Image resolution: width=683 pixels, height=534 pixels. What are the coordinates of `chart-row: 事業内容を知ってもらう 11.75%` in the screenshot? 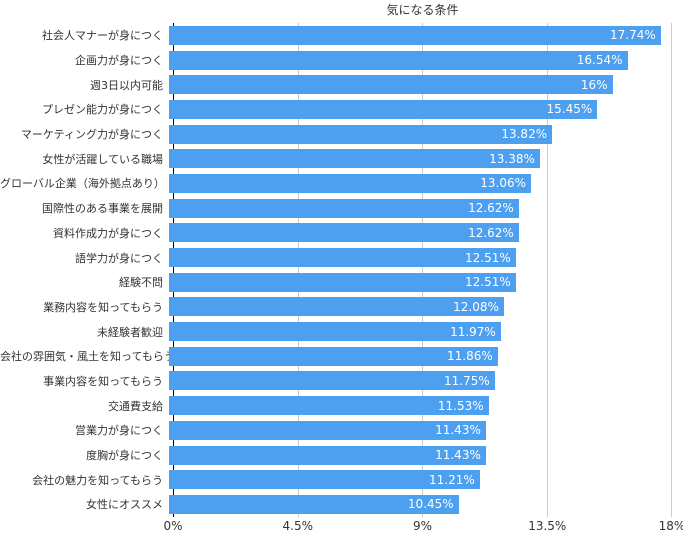 It's located at (341, 381).